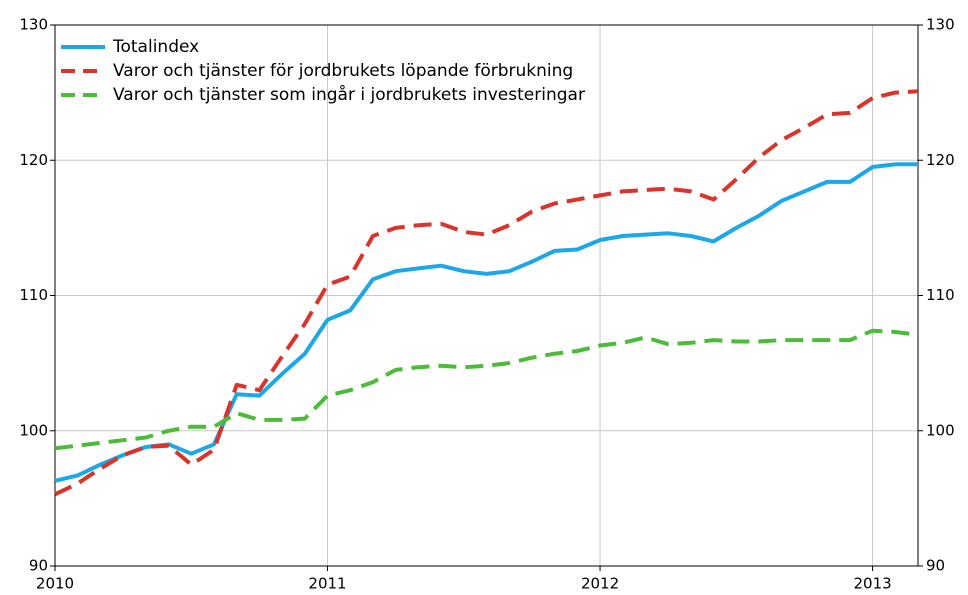  What do you see at coordinates (935, 566) in the screenshot?
I see `y2-tick-label: 90` at bounding box center [935, 566].